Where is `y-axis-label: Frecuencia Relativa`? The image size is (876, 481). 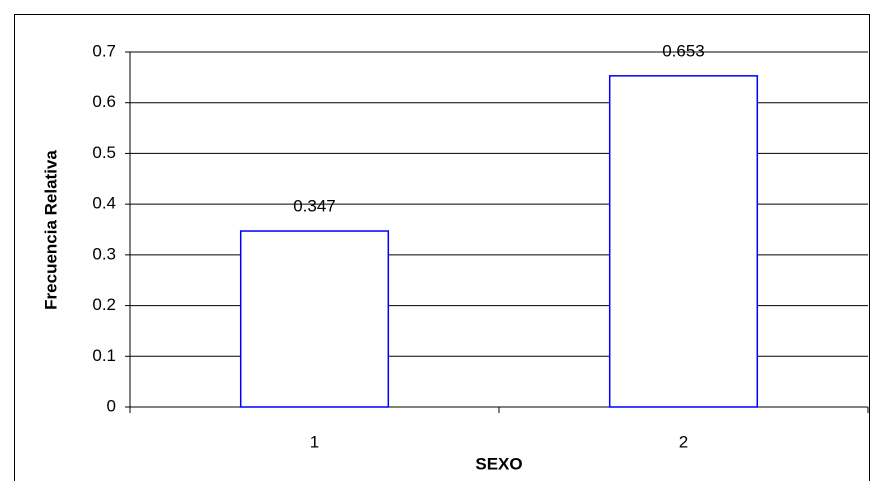 y-axis-label: Frecuencia Relativa is located at coordinates (50, 230).